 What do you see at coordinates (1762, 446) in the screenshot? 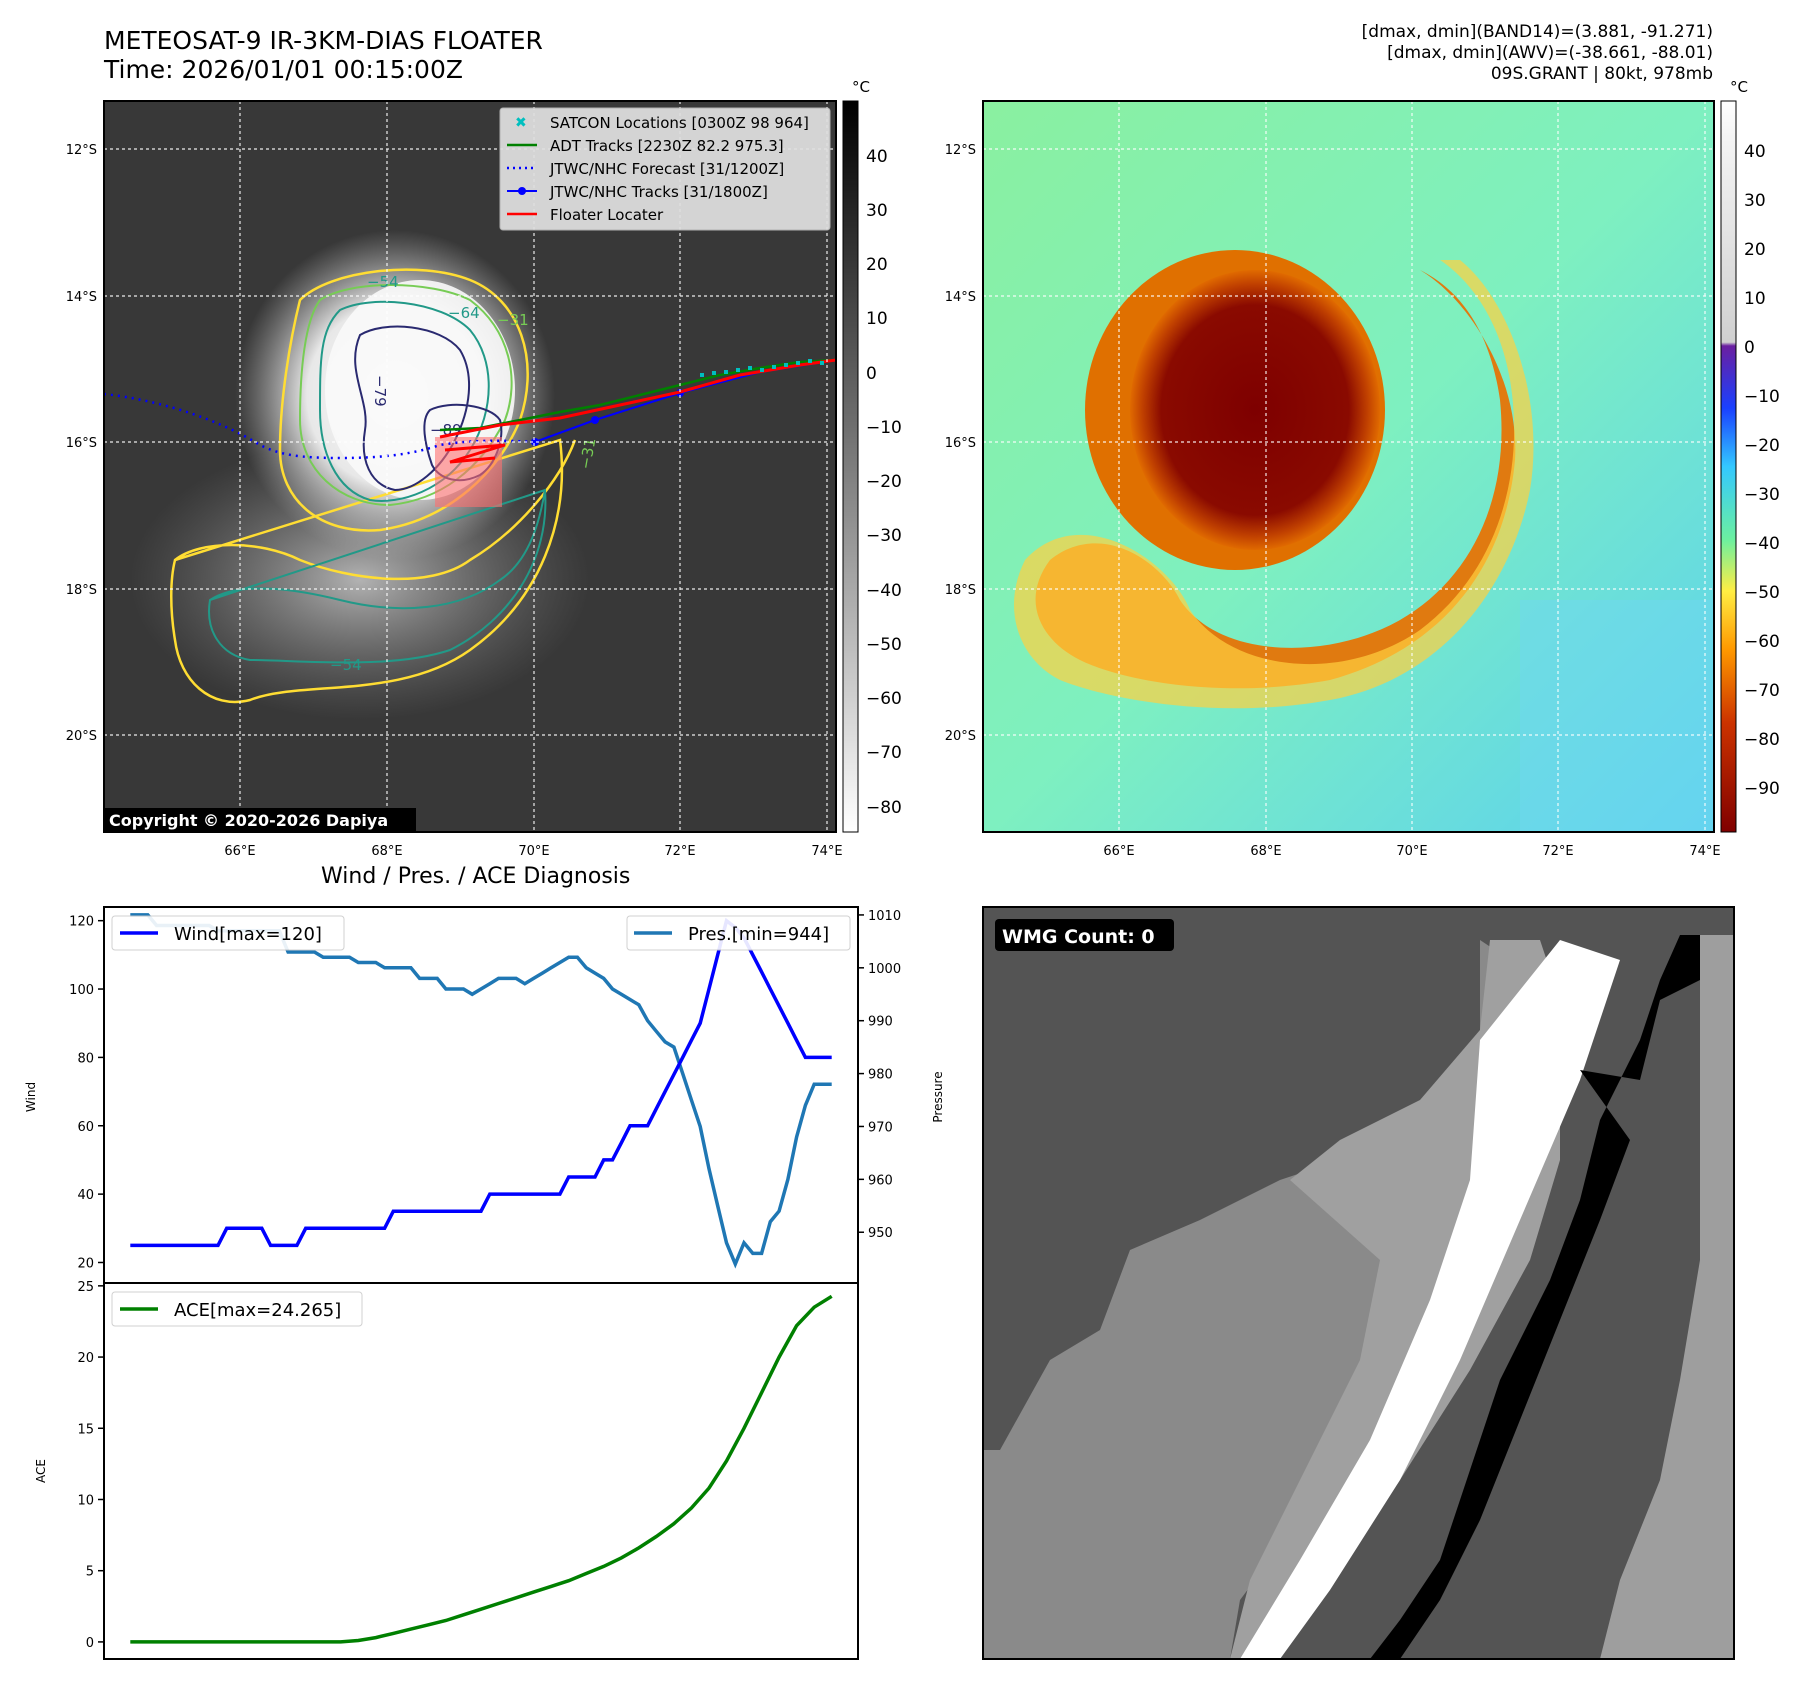
I see `awv-colorbar-tick: −20` at bounding box center [1762, 446].